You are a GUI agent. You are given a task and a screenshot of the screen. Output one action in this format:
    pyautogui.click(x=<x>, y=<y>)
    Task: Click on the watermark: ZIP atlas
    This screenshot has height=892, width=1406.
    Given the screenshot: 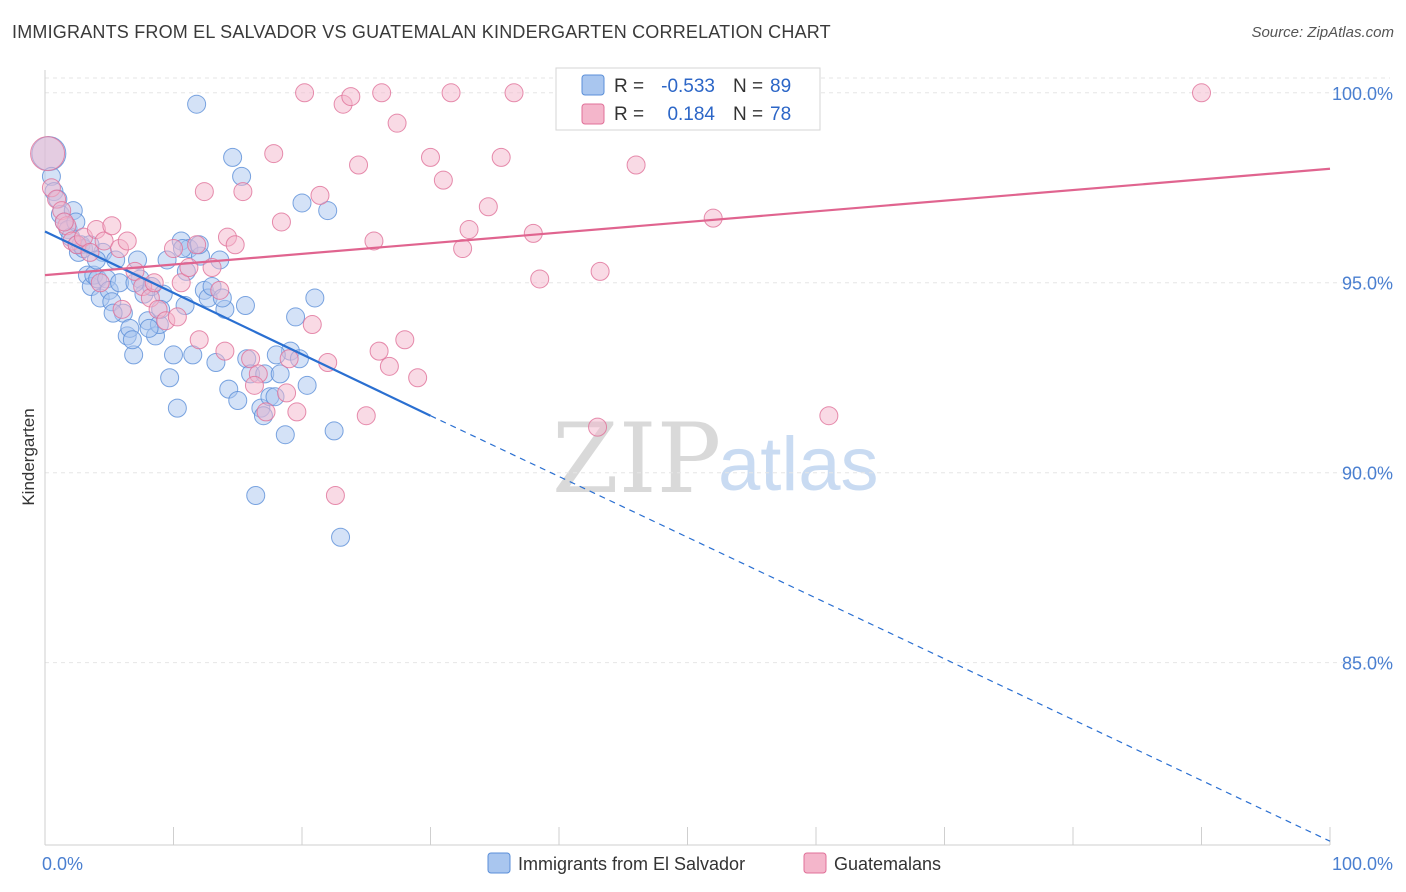 What is the action you would take?
    pyautogui.click(x=715, y=459)
    